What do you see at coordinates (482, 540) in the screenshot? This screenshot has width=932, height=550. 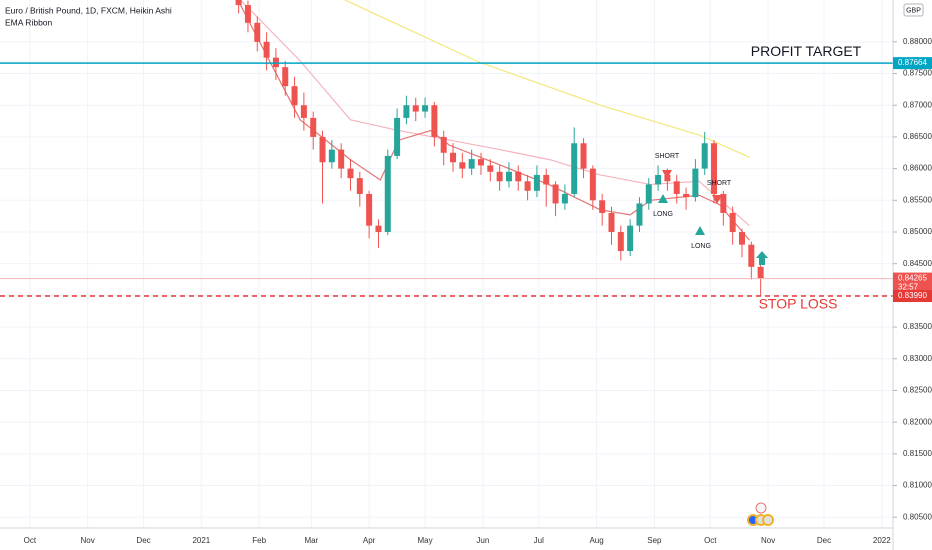 I see `x-tick-label: Jun` at bounding box center [482, 540].